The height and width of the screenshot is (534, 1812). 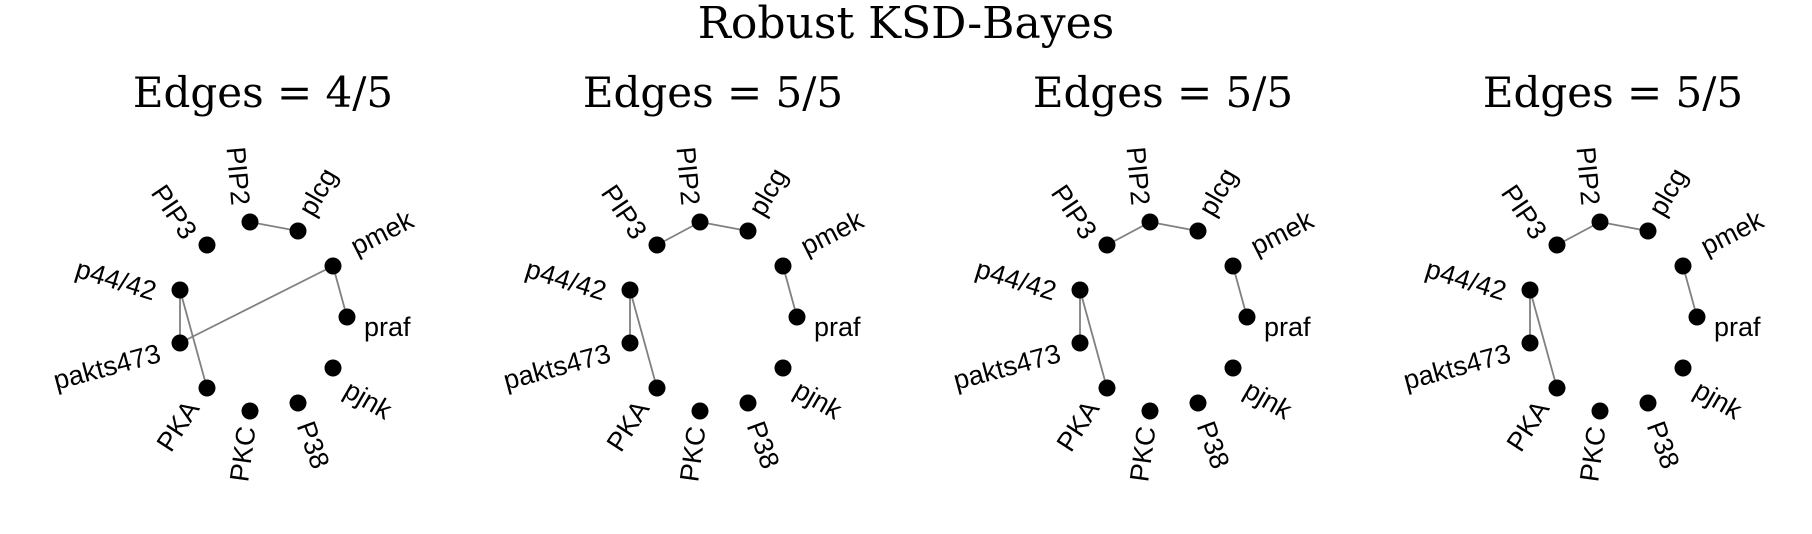 I want to click on figure-title: Robust KSD-Bayes, so click(x=906, y=24).